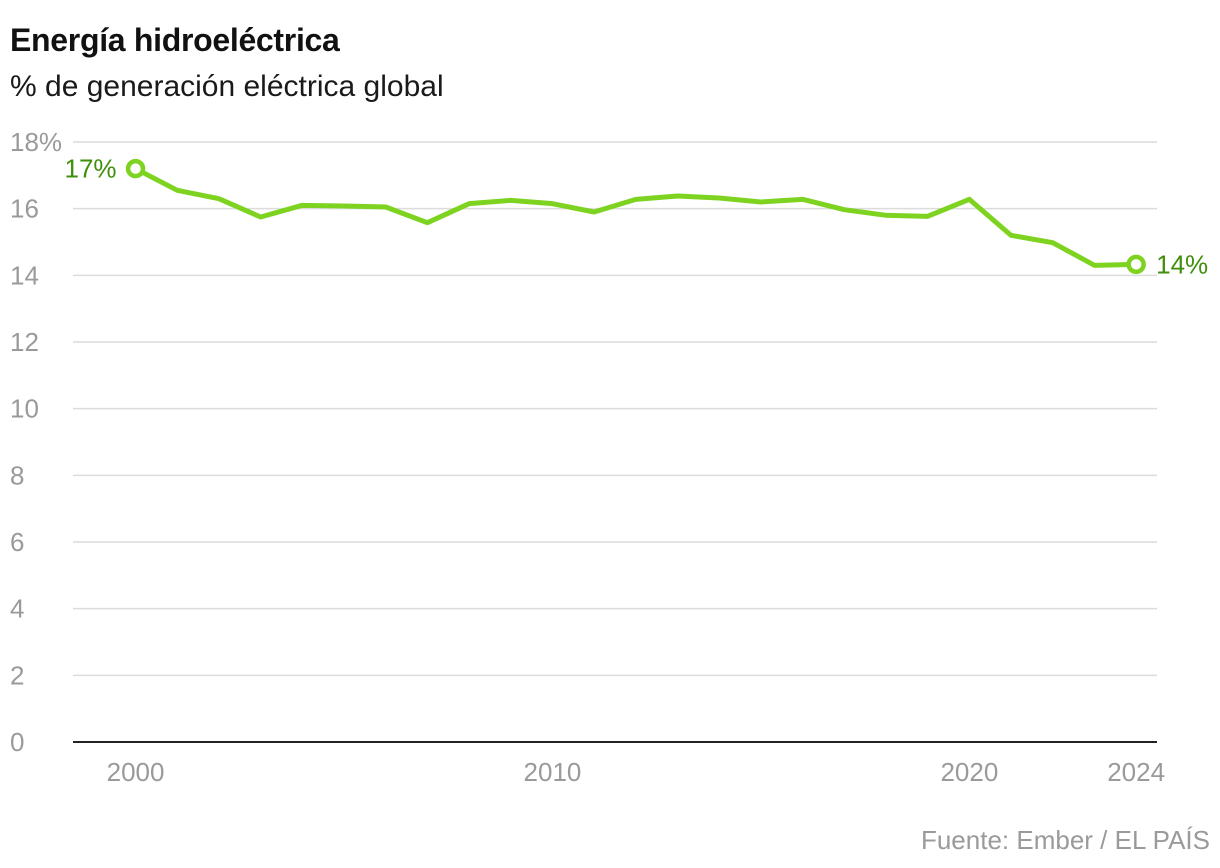 This screenshot has height=868, width=1220. I want to click on x-tick-label: 2020, so click(969, 772).